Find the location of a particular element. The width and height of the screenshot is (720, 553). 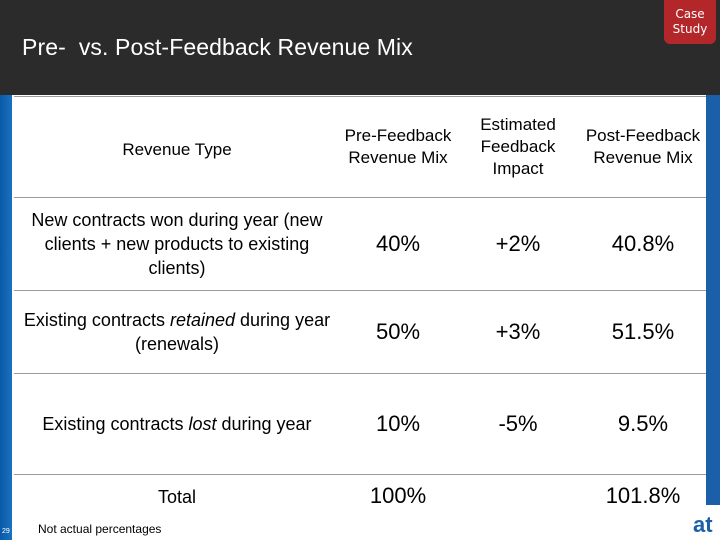

footnote: Not actual percentages is located at coordinates (99, 529).